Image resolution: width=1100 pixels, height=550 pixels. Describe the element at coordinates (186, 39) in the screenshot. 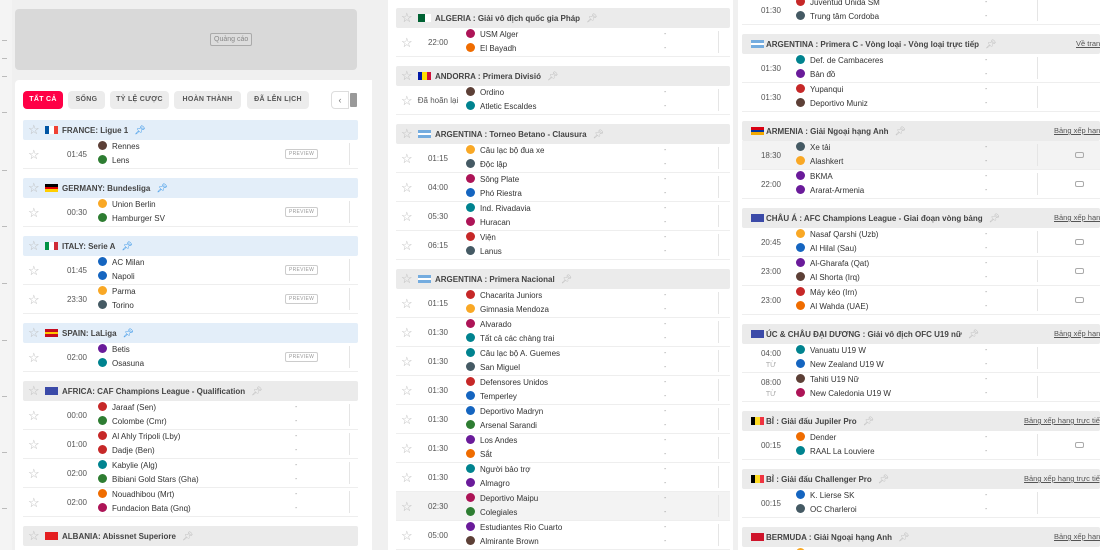

I see `ad-banner: Quảng cáo` at that location.